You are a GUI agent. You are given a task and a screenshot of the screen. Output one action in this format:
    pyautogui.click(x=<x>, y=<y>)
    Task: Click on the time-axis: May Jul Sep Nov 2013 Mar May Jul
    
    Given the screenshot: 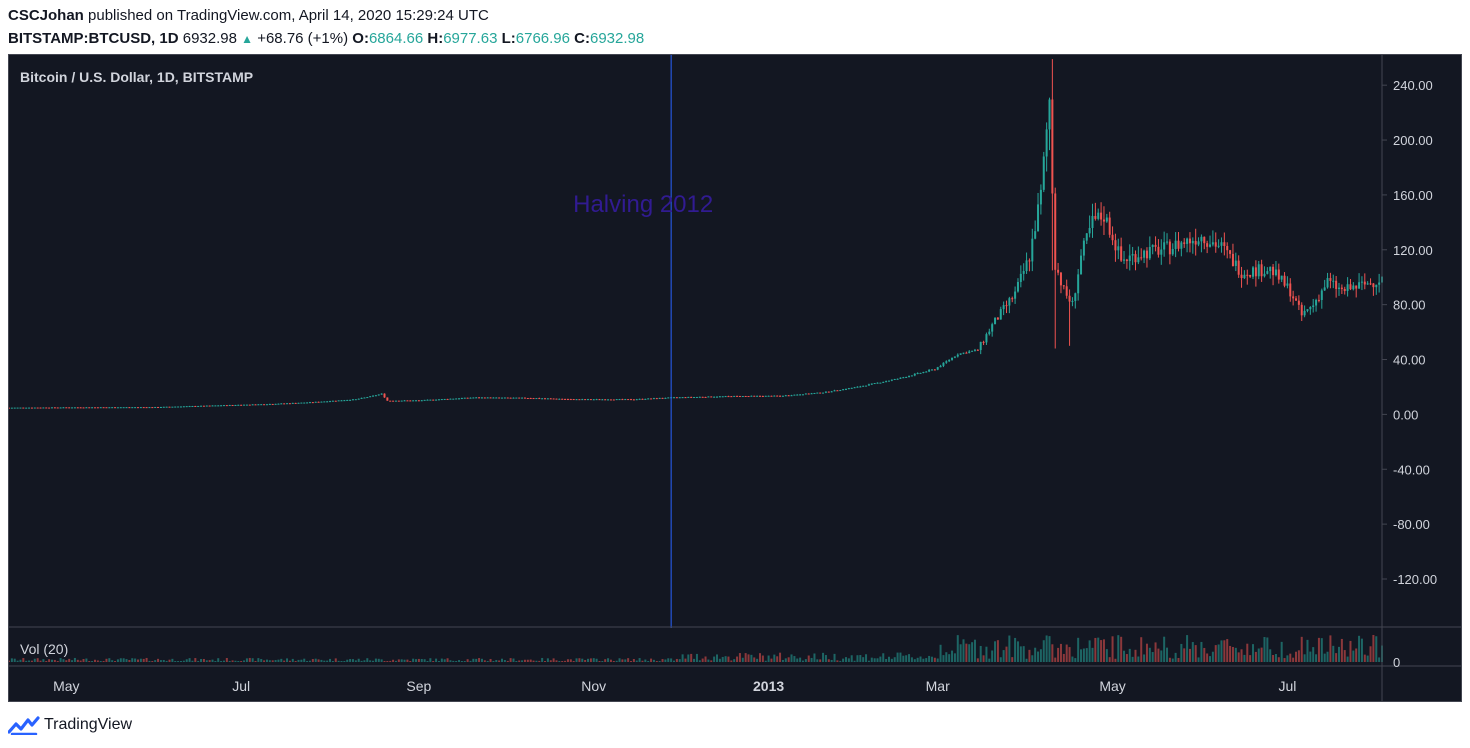 What is the action you would take?
    pyautogui.click(x=674, y=686)
    